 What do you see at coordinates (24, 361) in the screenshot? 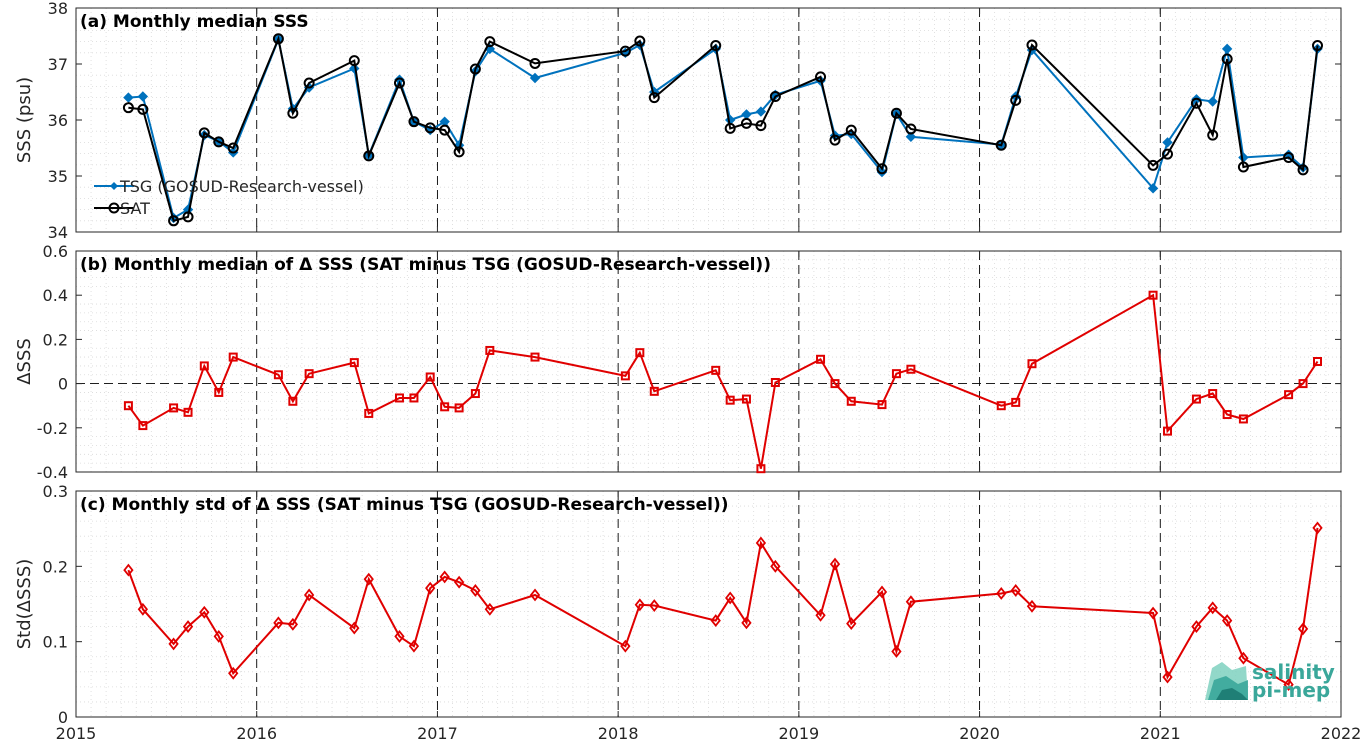
I see `y-axis-label: ΔSSS` at bounding box center [24, 361].